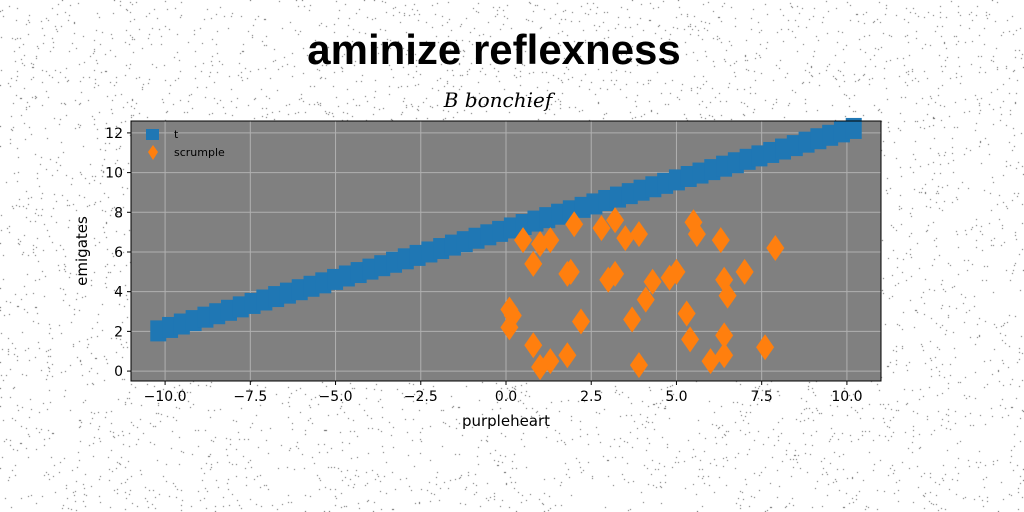 This screenshot has width=1024, height=512. What do you see at coordinates (153, 152) in the screenshot?
I see `legend-marker-scrumple` at bounding box center [153, 152].